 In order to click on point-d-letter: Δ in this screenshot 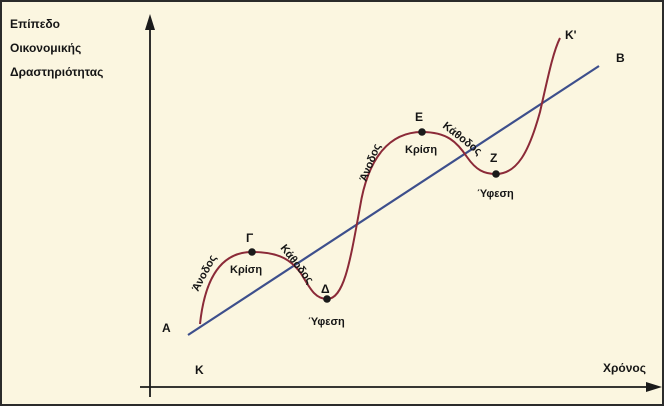, I will do `click(325, 289)`.